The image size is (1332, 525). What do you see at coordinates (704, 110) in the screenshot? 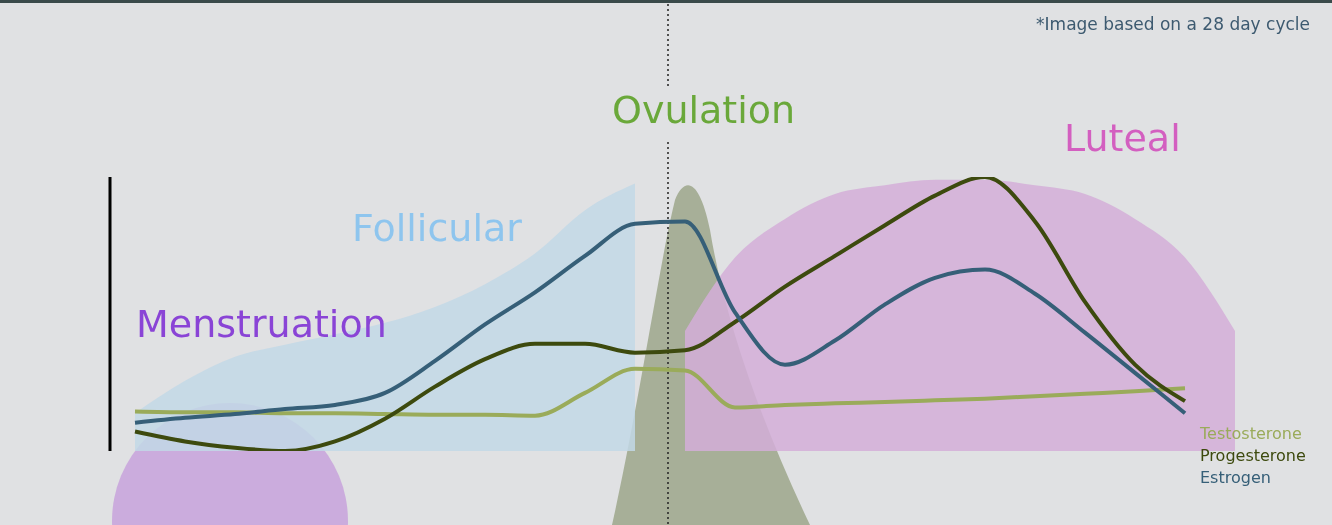
I see `text: Ovulation` at bounding box center [704, 110].